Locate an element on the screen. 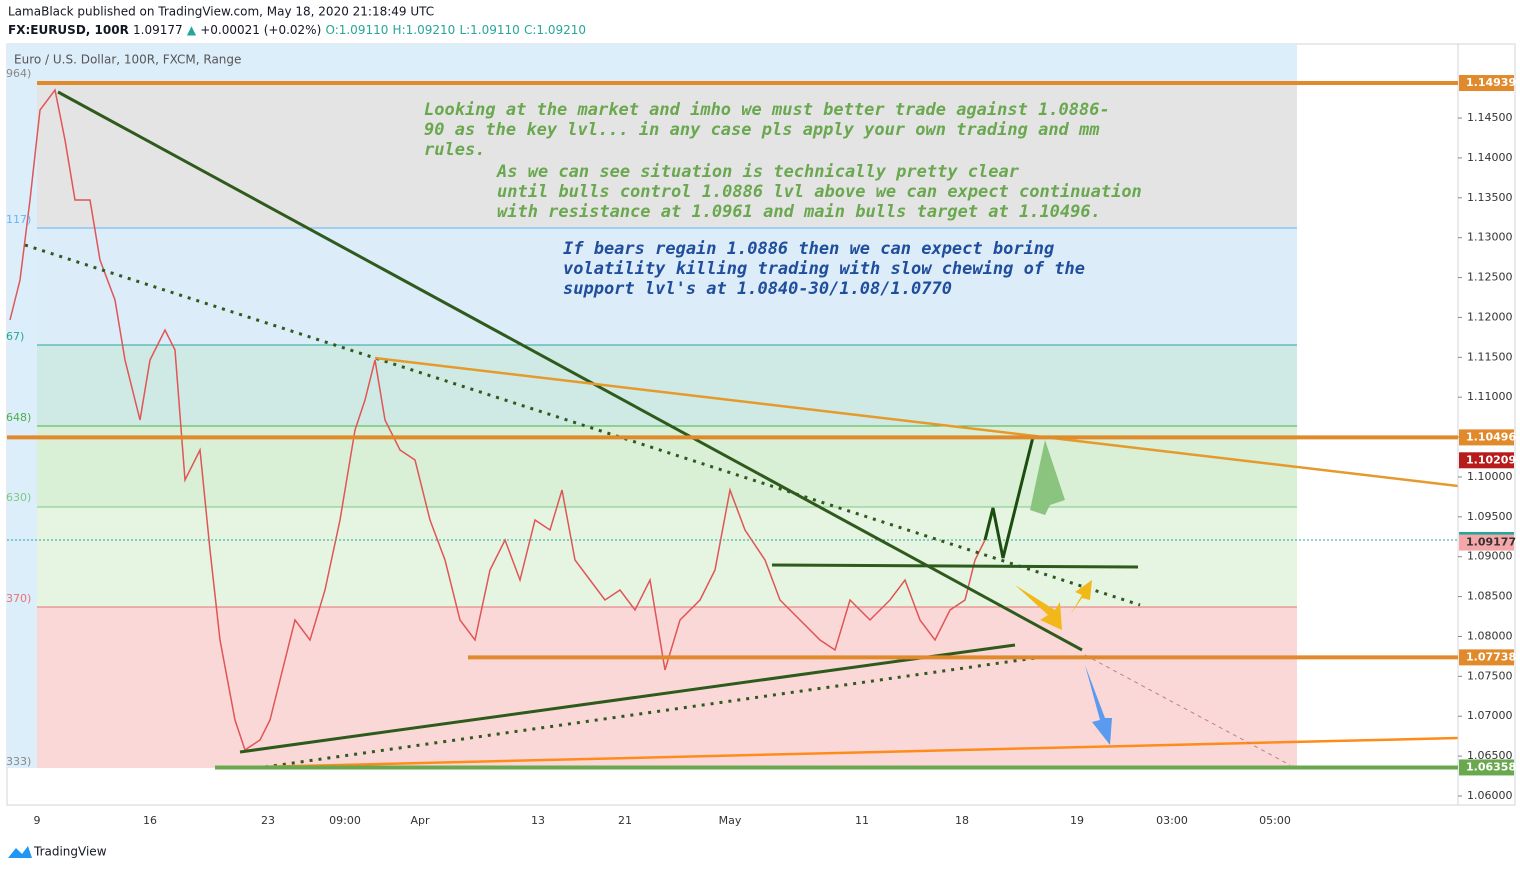 The image size is (1520, 870). zone-blue is located at coordinates (667, 286).